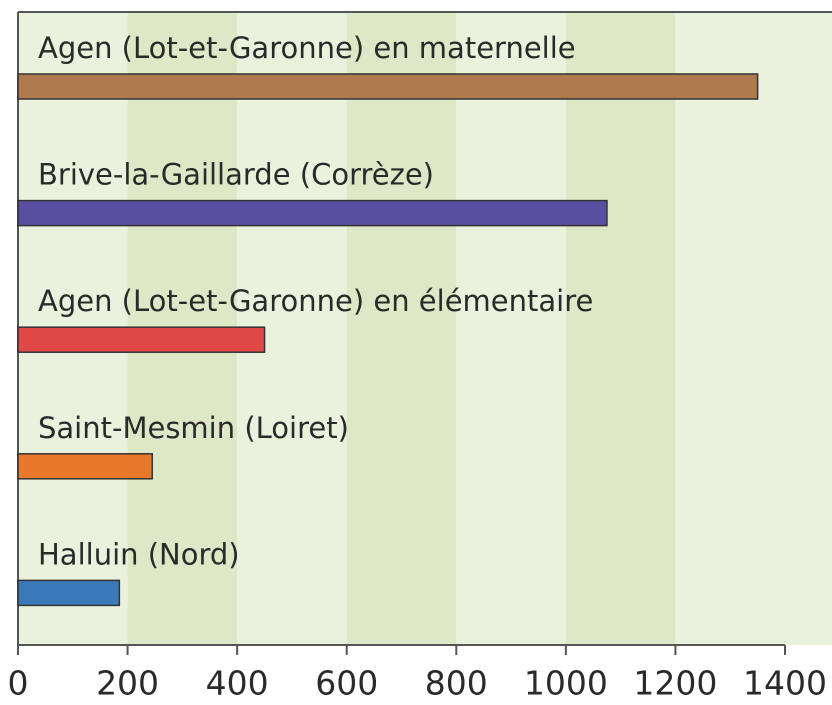 The width and height of the screenshot is (832, 705). Describe the element at coordinates (139, 554) in the screenshot. I see `category-label: Halluin (Nord)` at that location.